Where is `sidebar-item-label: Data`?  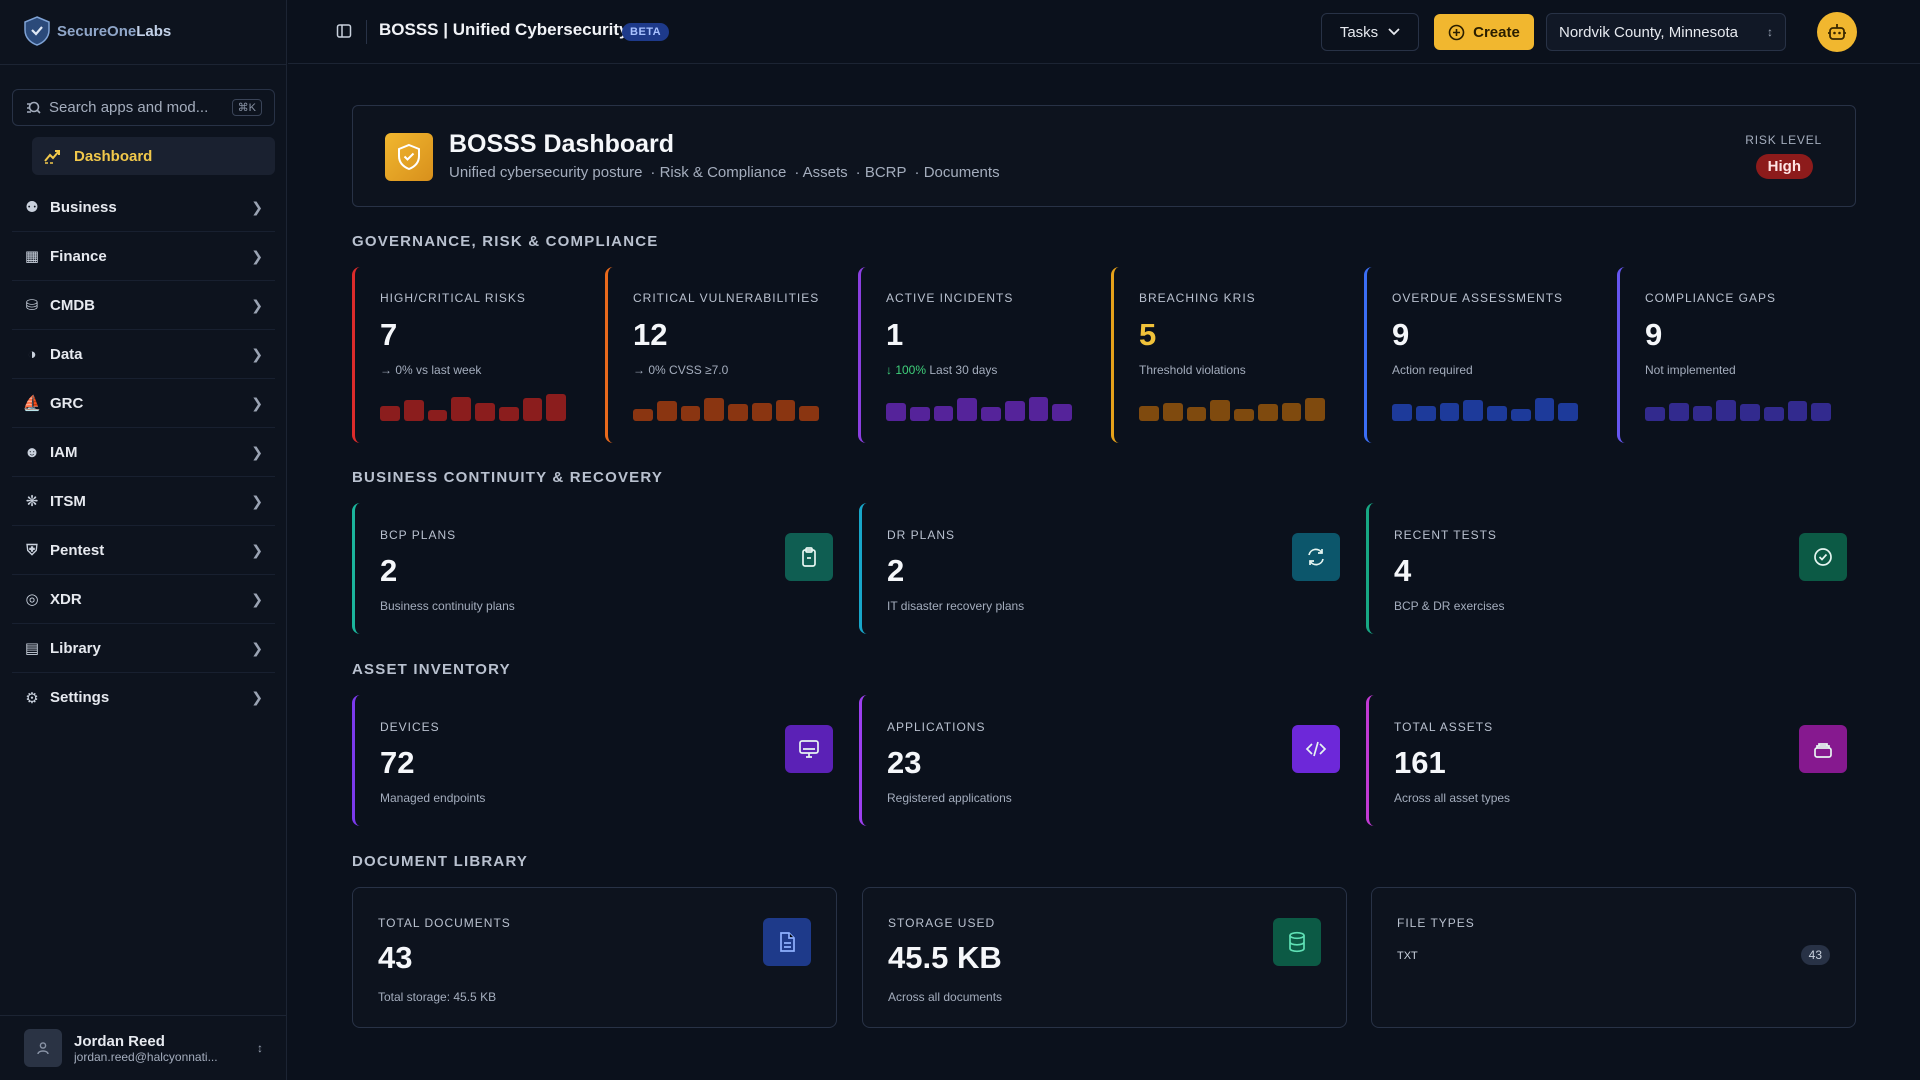
sidebar-item-label: Data is located at coordinates (66, 354).